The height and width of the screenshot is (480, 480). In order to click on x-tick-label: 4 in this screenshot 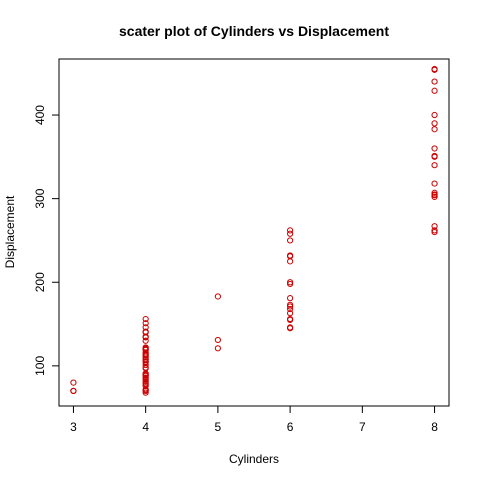, I will do `click(145, 427)`.